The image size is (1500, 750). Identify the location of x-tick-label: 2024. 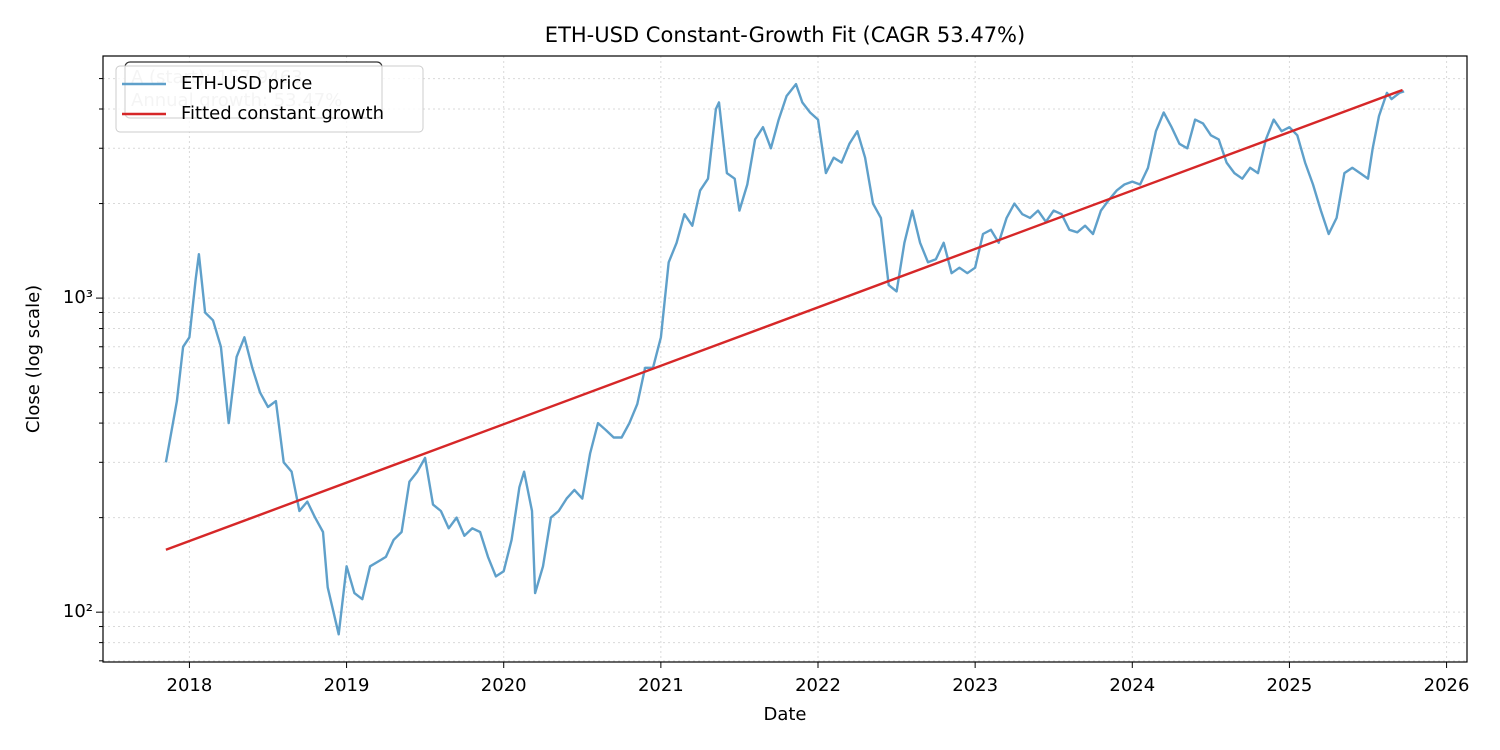
(1132, 685).